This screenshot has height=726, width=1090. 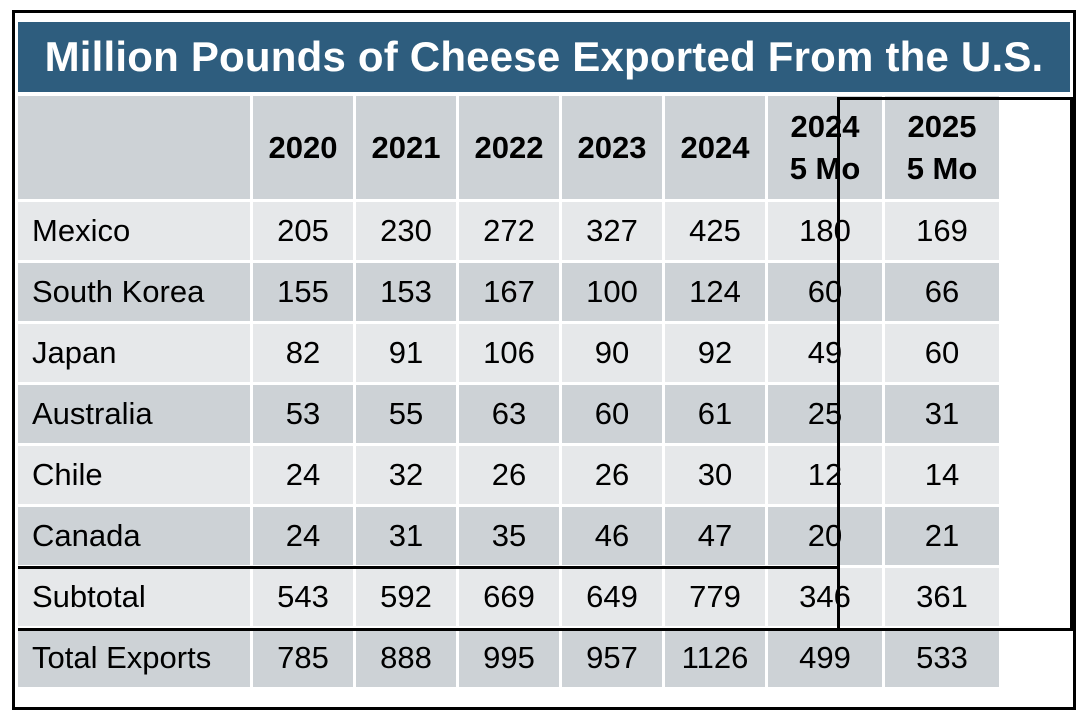 What do you see at coordinates (715, 536) in the screenshot?
I see `cell-value: 47` at bounding box center [715, 536].